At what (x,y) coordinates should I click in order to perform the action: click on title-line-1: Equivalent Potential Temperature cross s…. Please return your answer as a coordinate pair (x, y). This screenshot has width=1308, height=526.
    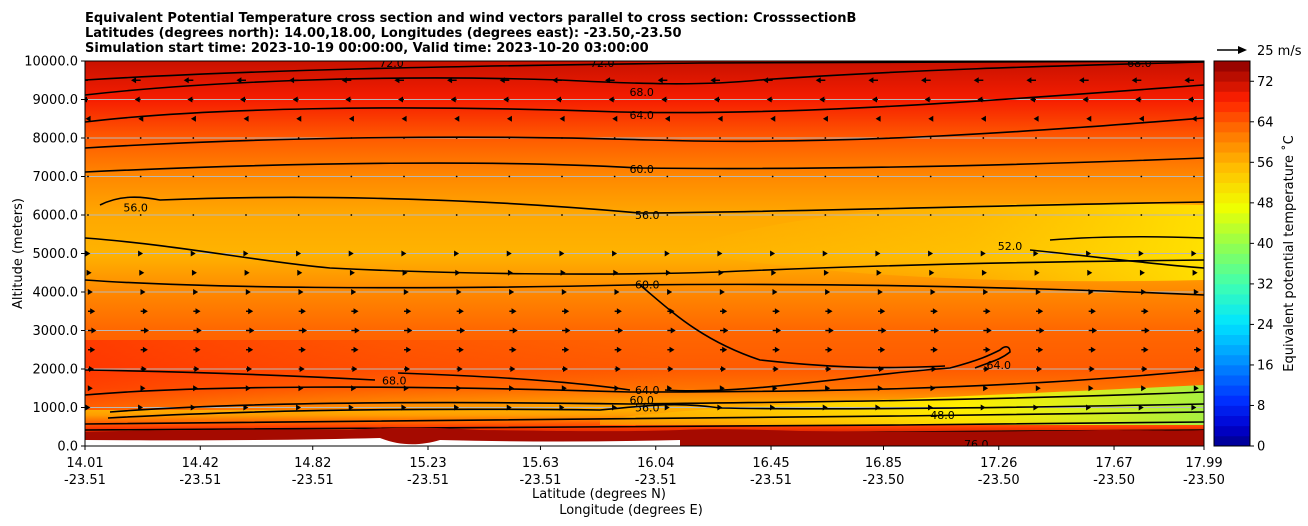
    Looking at the image, I should click on (470, 18).